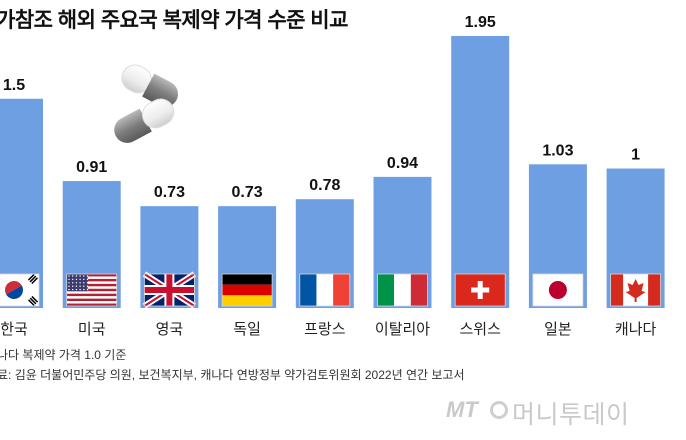  I want to click on category-label-한국: 한국, so click(14, 329).